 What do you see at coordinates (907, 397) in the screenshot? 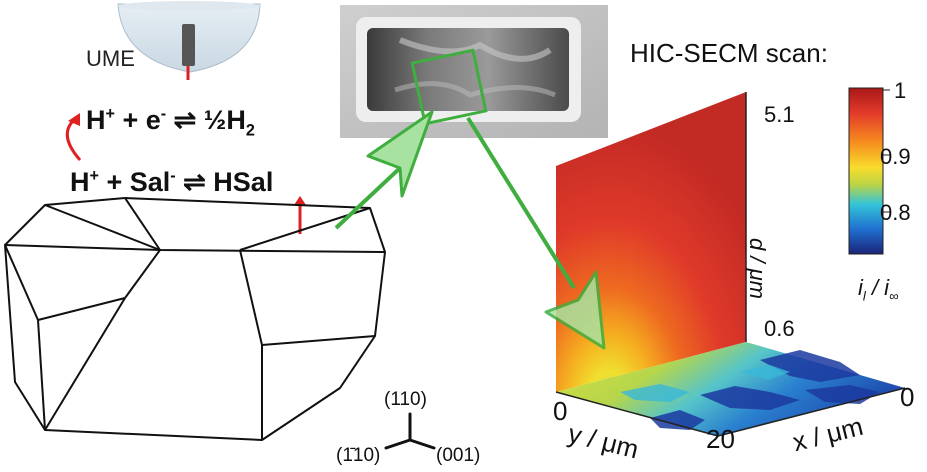
I see `x-axis-zero: 0` at bounding box center [907, 397].